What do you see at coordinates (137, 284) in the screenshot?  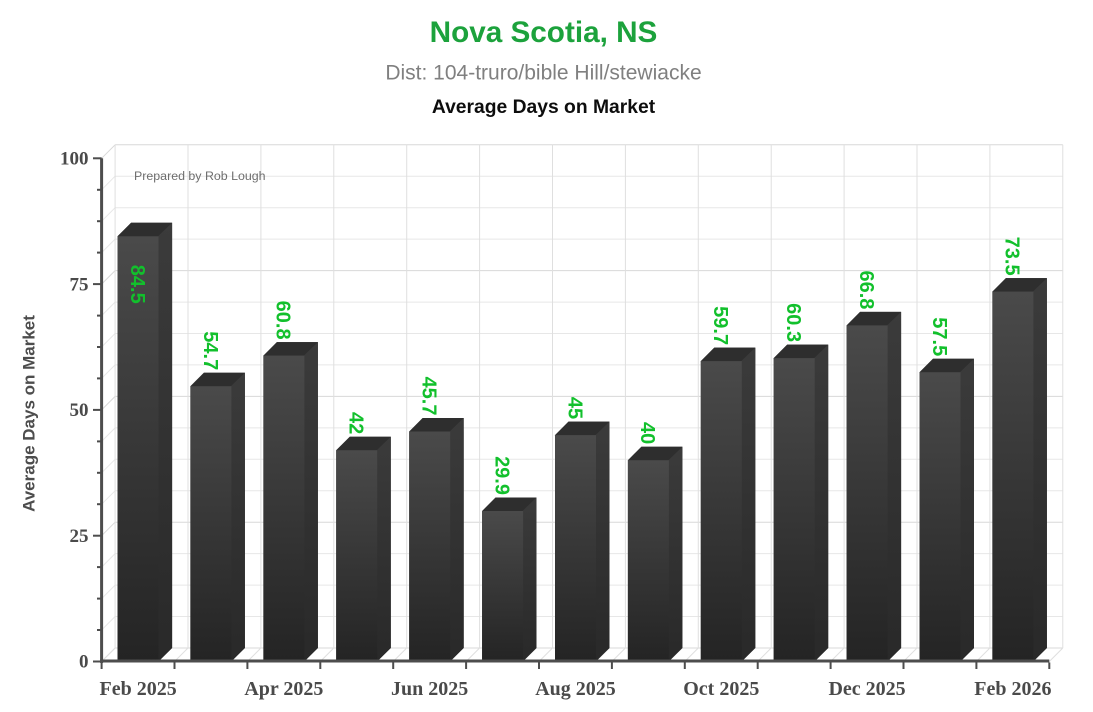 I see `svg-text: 84.5` at bounding box center [137, 284].